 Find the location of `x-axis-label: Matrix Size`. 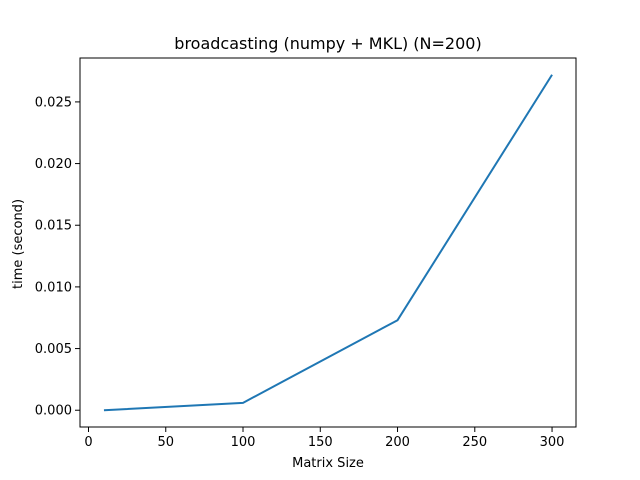

x-axis-label: Matrix Size is located at coordinates (328, 463).